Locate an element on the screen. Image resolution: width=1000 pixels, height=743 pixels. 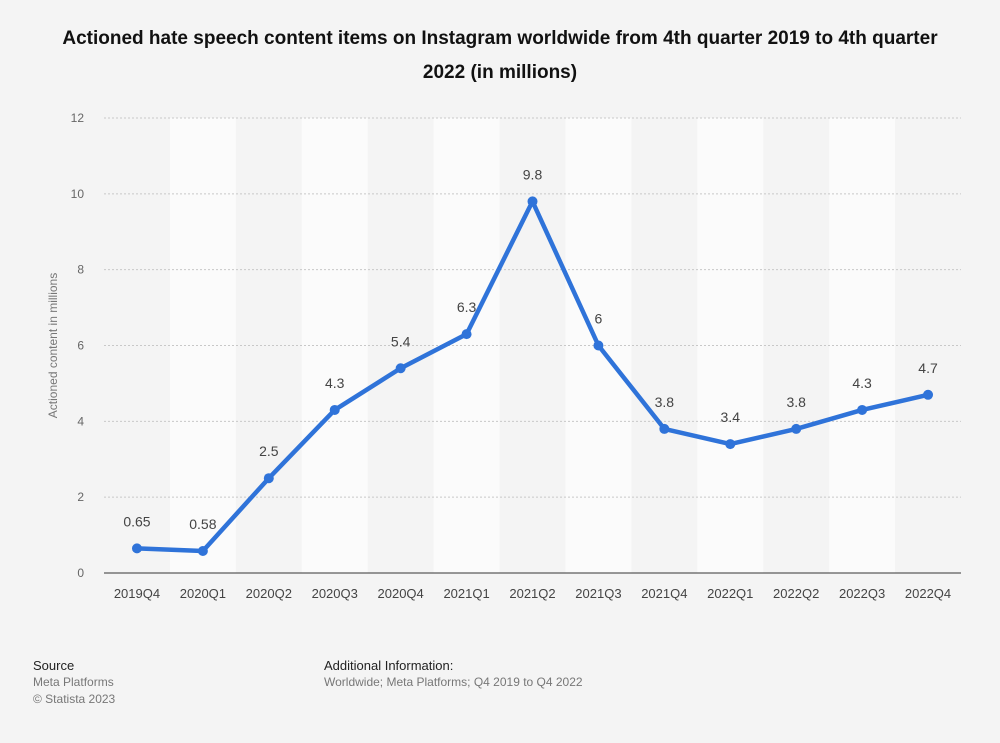
source-label: Source is located at coordinates (54, 665).